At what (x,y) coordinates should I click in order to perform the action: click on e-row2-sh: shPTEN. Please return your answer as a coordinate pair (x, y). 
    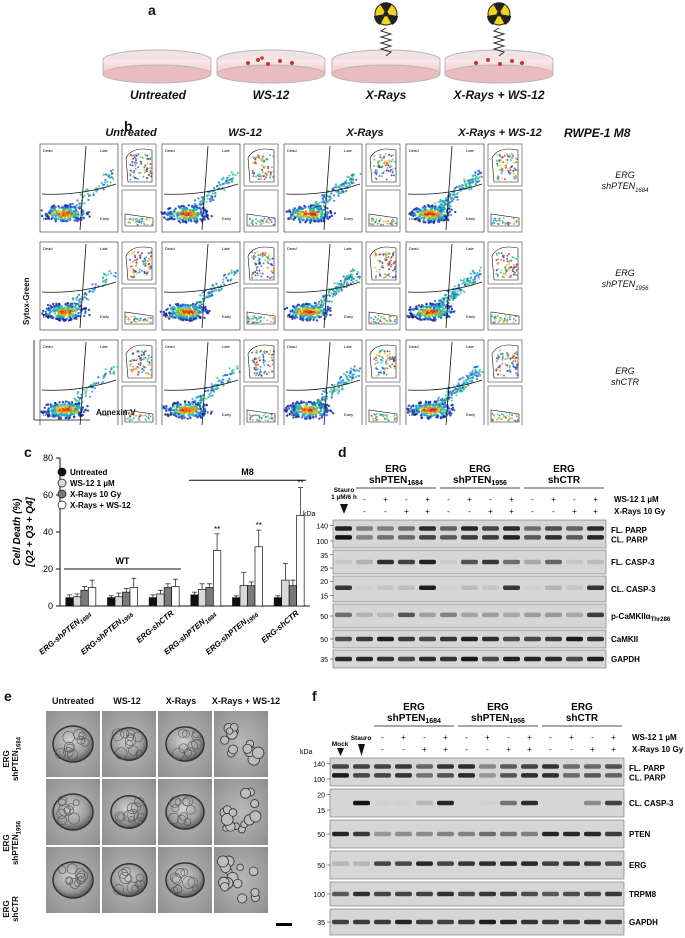
    Looking at the image, I should click on (15, 850).